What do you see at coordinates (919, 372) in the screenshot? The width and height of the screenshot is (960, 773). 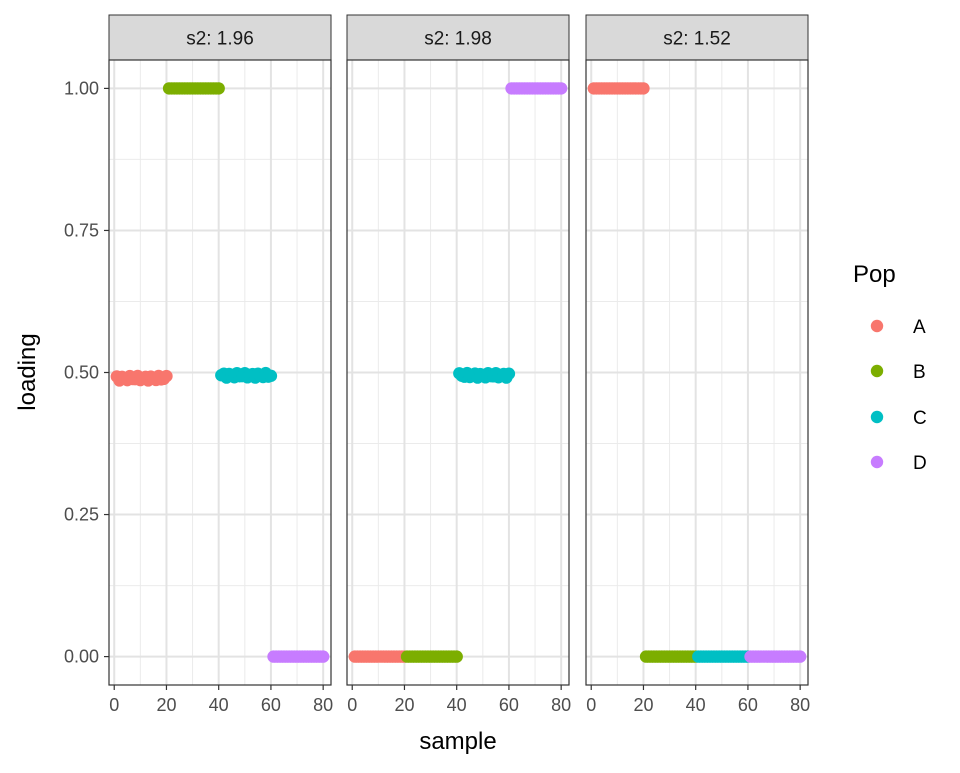 I see `legend-label: B` at bounding box center [919, 372].